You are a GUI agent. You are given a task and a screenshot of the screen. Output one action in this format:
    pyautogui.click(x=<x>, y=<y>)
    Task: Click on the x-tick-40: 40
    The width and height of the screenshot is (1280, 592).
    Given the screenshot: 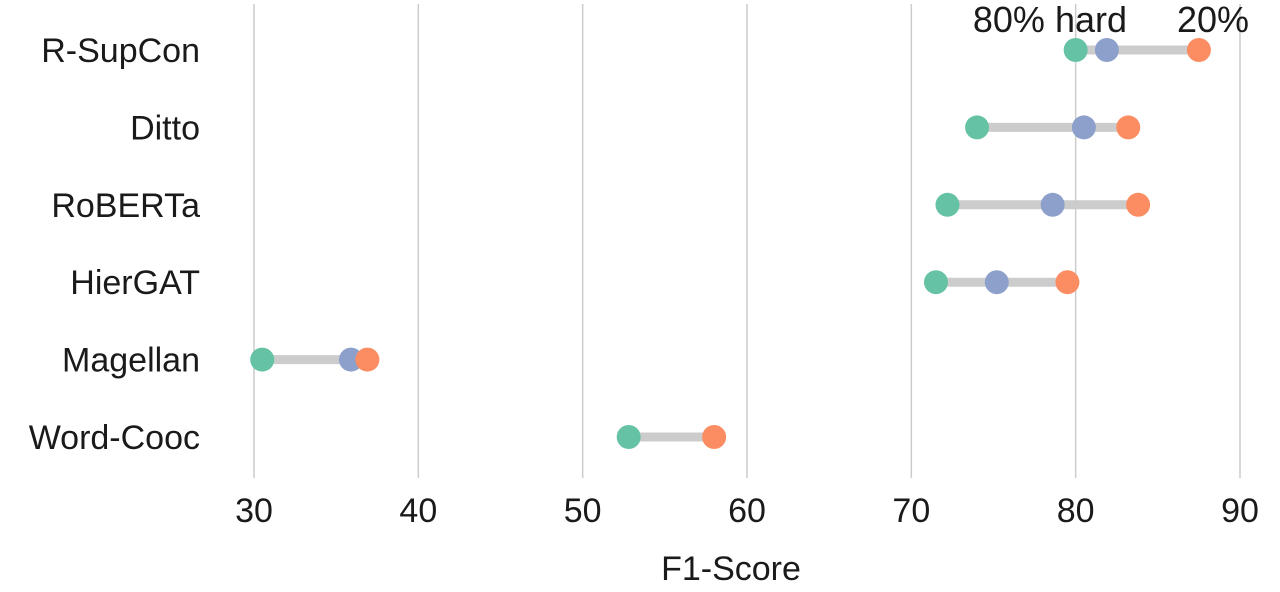 What is the action you would take?
    pyautogui.click(x=418, y=511)
    